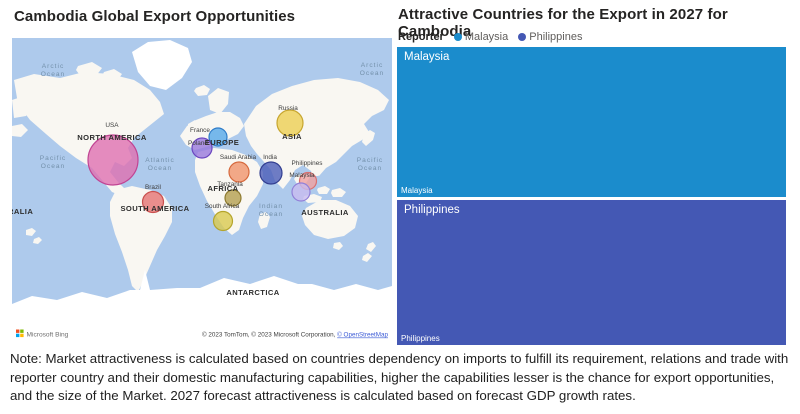 The height and width of the screenshot is (414, 800). I want to click on legend-item-philippines: Philippines, so click(550, 37).